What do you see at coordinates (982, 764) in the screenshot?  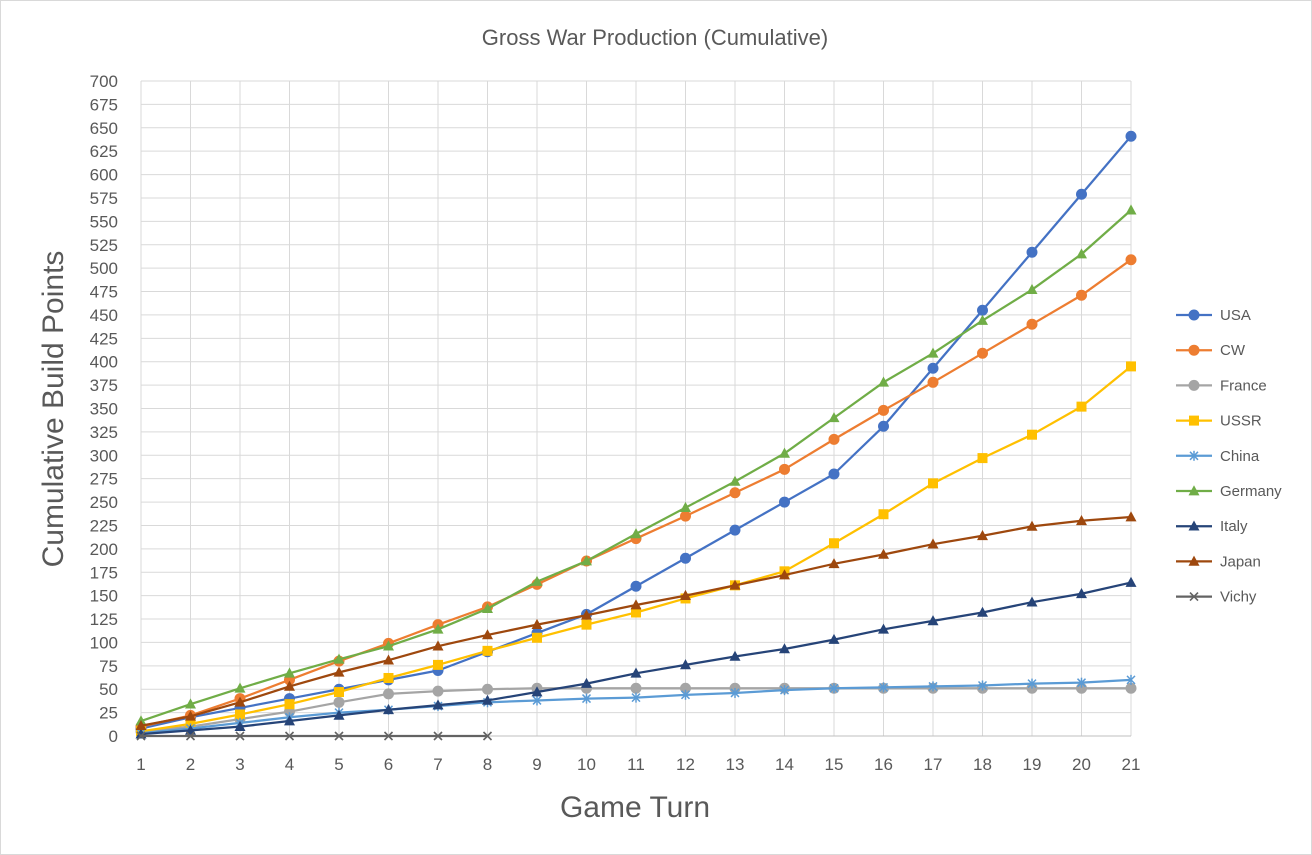 I see `x-tick-label: 18` at bounding box center [982, 764].